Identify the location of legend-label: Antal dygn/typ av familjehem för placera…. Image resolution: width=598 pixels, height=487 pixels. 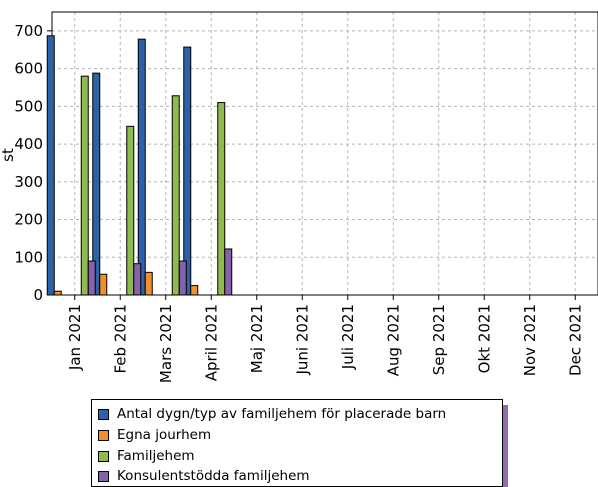
(282, 414).